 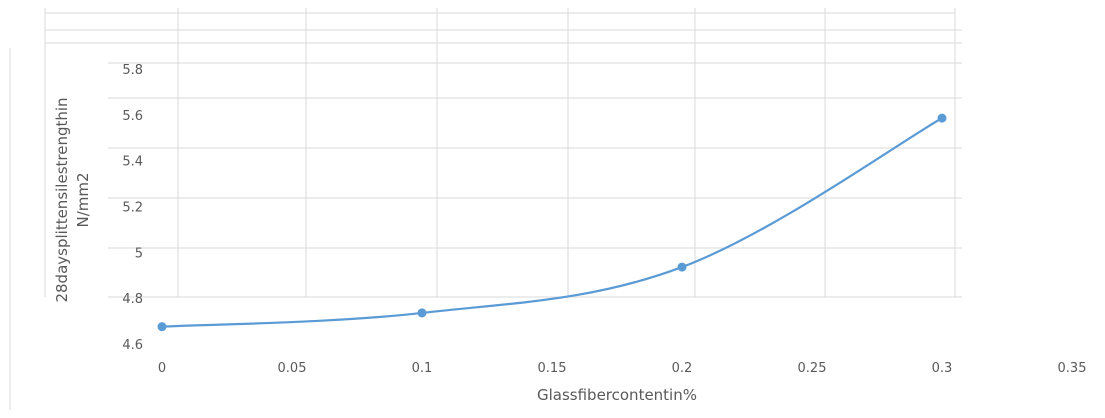 What do you see at coordinates (617, 395) in the screenshot?
I see `x-axis-title: Glassfibercontentin%` at bounding box center [617, 395].